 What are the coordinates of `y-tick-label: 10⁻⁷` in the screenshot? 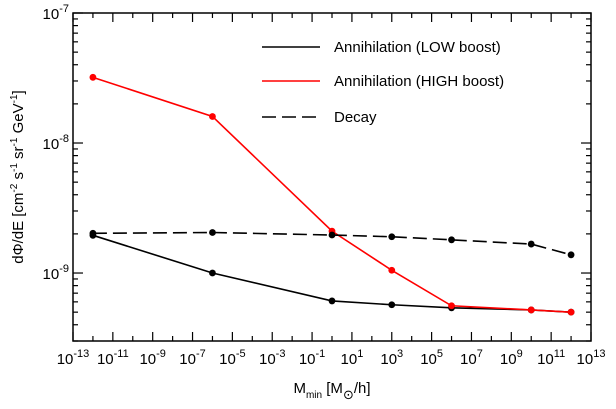 It's located at (56, 13).